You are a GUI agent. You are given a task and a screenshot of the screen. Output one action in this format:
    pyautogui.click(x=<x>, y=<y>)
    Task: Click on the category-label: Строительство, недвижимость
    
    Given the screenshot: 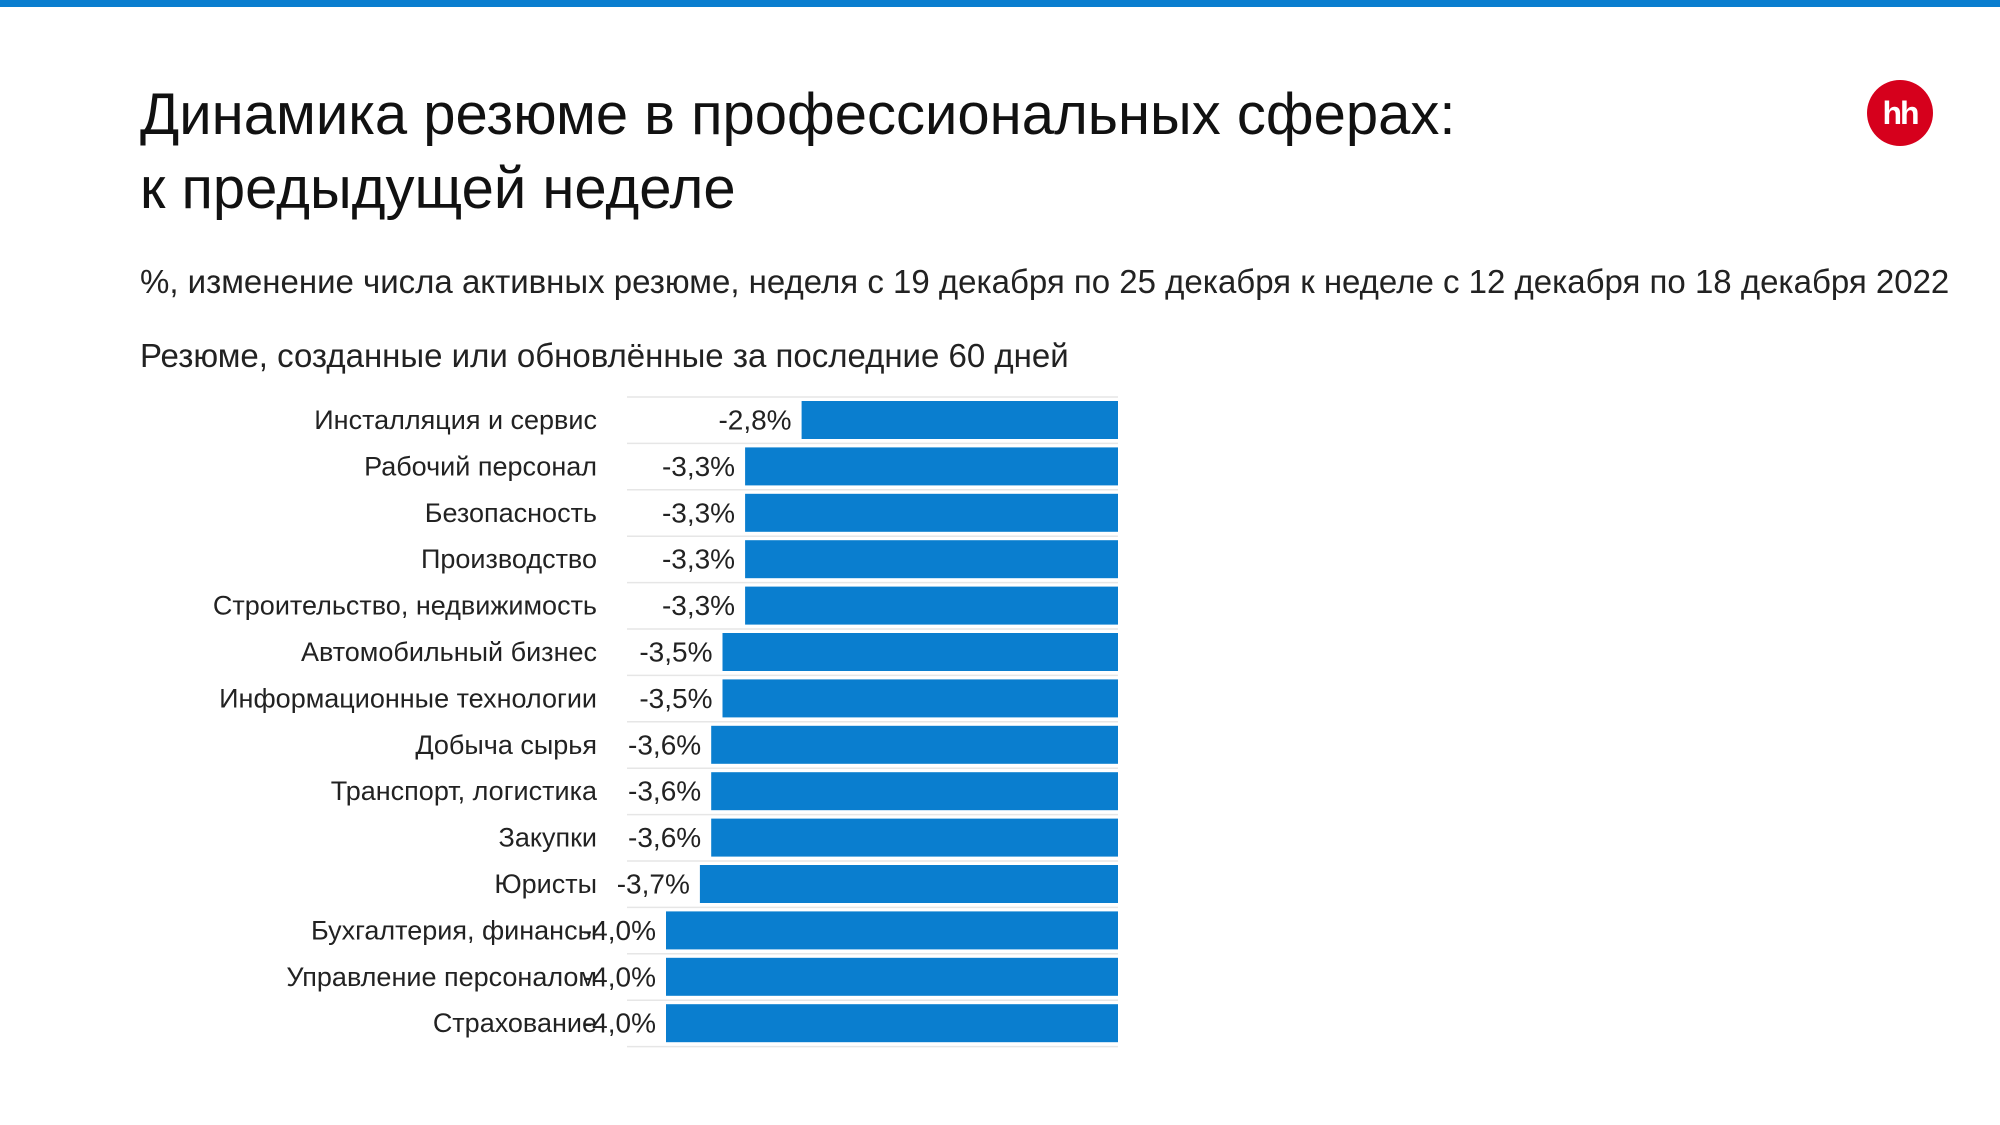 What is the action you would take?
    pyautogui.click(x=405, y=606)
    